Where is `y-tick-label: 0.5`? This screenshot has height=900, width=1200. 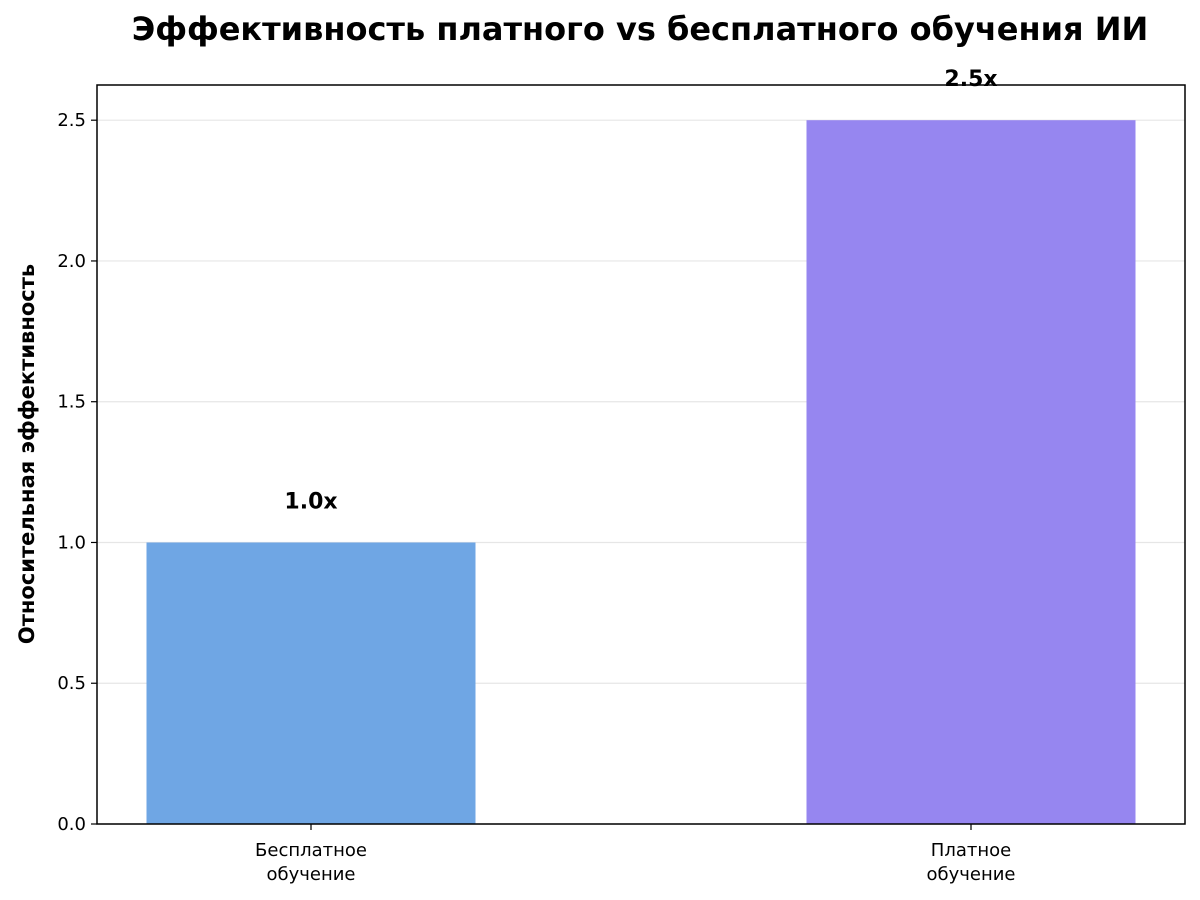
y-tick-label: 0.5 is located at coordinates (71, 683).